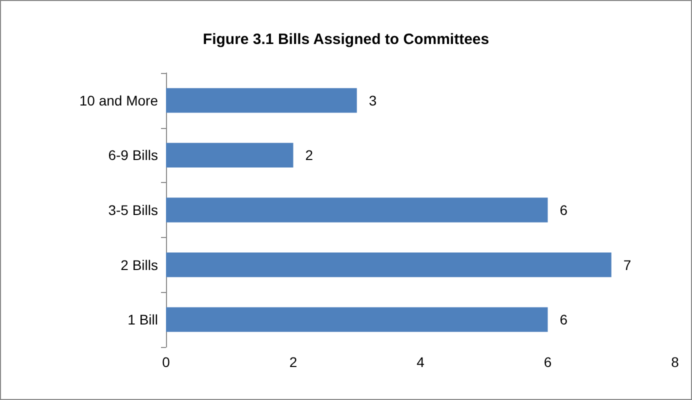  I want to click on chart-title: Figure 3.1 Bills Assigned to Committees, so click(346, 39).